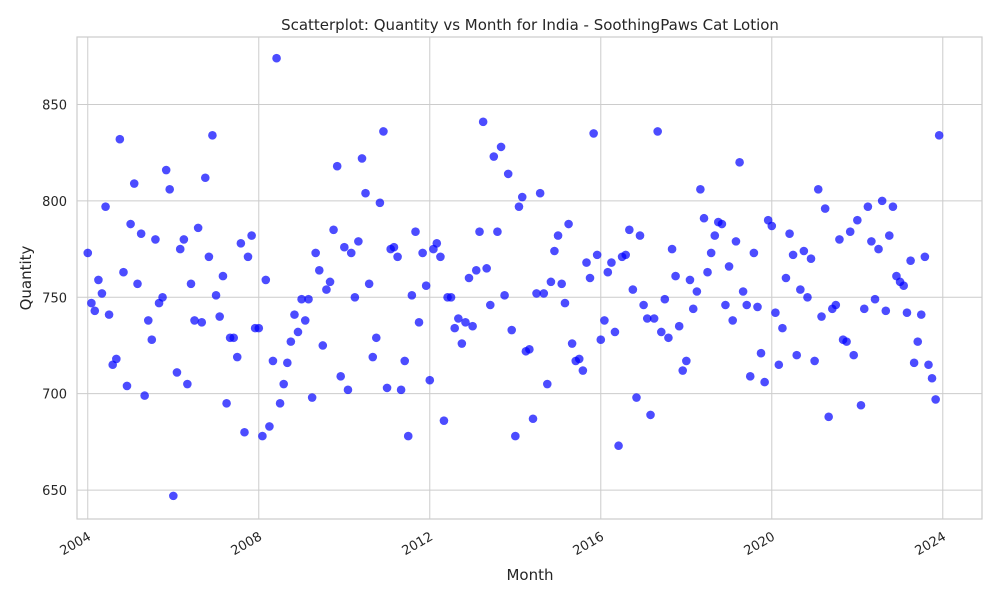 The width and height of the screenshot is (1000, 600). I want to click on y-tick-label: 850, so click(54, 105).